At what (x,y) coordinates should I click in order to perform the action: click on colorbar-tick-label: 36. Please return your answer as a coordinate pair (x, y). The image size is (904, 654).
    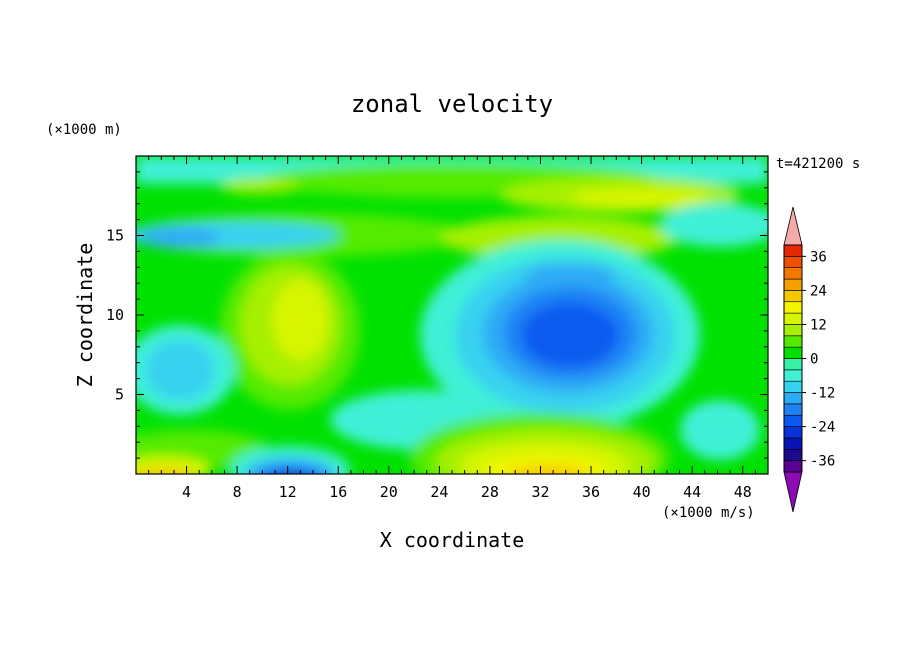
    Looking at the image, I should click on (818, 257).